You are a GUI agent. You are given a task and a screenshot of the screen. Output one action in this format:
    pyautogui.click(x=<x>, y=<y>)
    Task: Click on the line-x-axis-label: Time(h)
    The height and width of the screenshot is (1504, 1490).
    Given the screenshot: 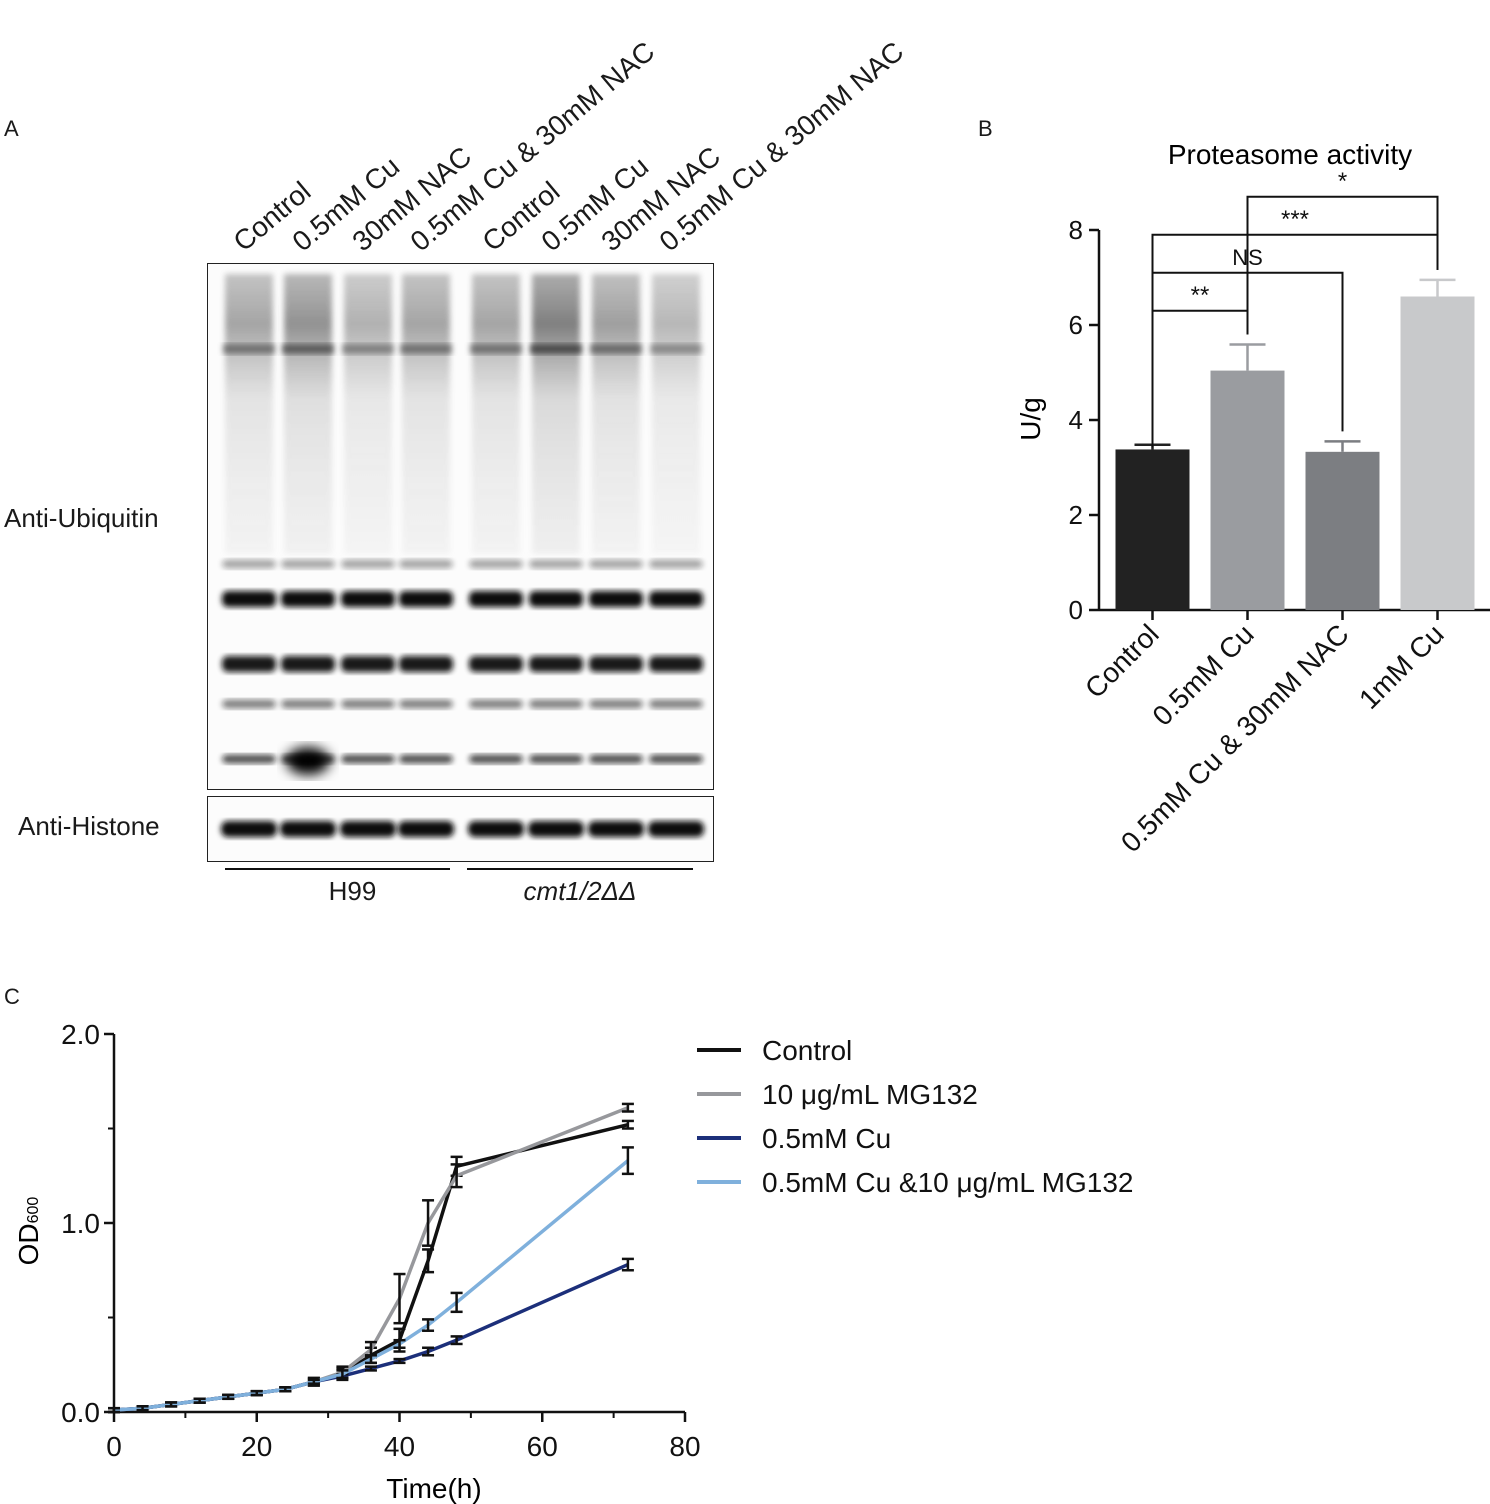 What is the action you would take?
    pyautogui.click(x=433, y=1488)
    